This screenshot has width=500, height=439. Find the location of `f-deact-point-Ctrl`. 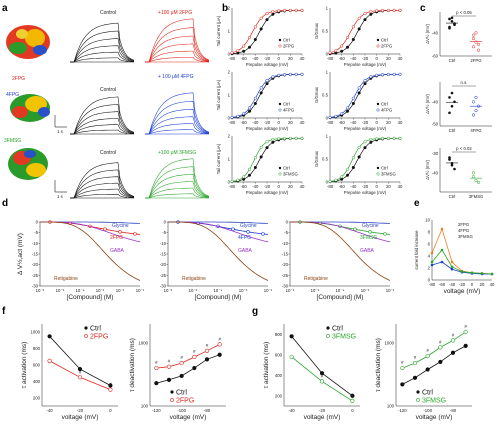

f-deact-point-Ctrl is located at coordinates (219, 354).